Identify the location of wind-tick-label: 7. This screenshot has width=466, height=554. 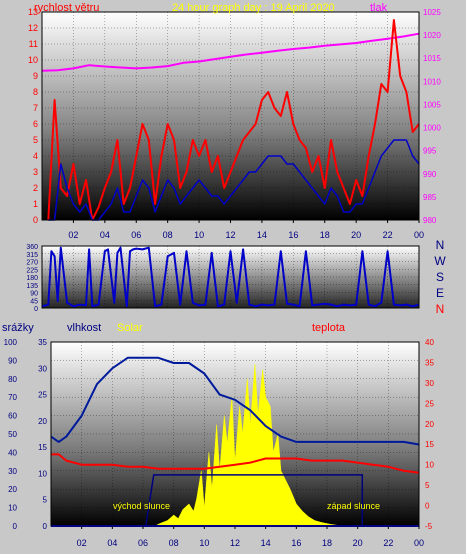
(35, 108).